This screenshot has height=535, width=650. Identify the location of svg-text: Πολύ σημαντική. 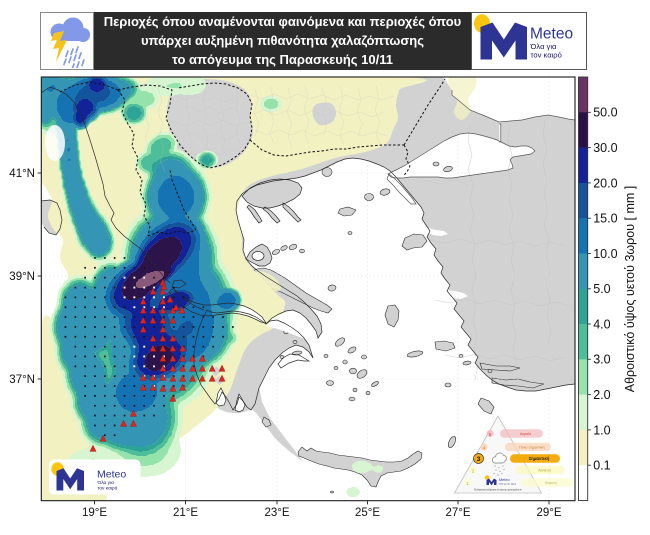
(531, 448).